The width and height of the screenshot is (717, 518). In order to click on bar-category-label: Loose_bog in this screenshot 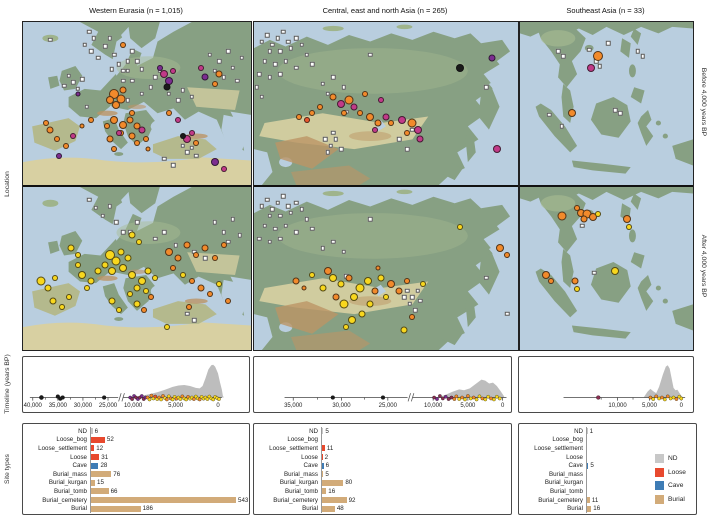, I will do `click(567, 440)`.